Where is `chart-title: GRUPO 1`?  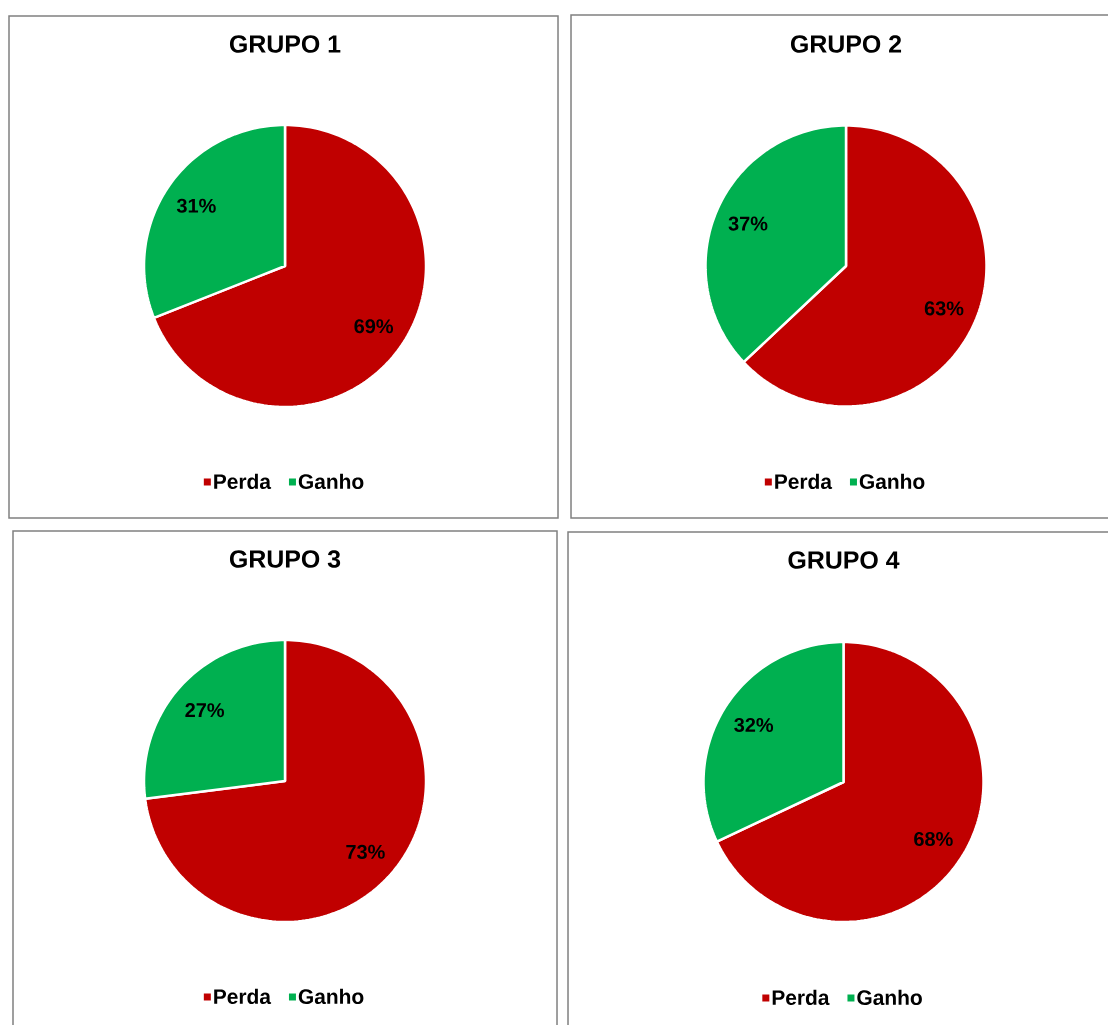
chart-title: GRUPO 1 is located at coordinates (285, 44).